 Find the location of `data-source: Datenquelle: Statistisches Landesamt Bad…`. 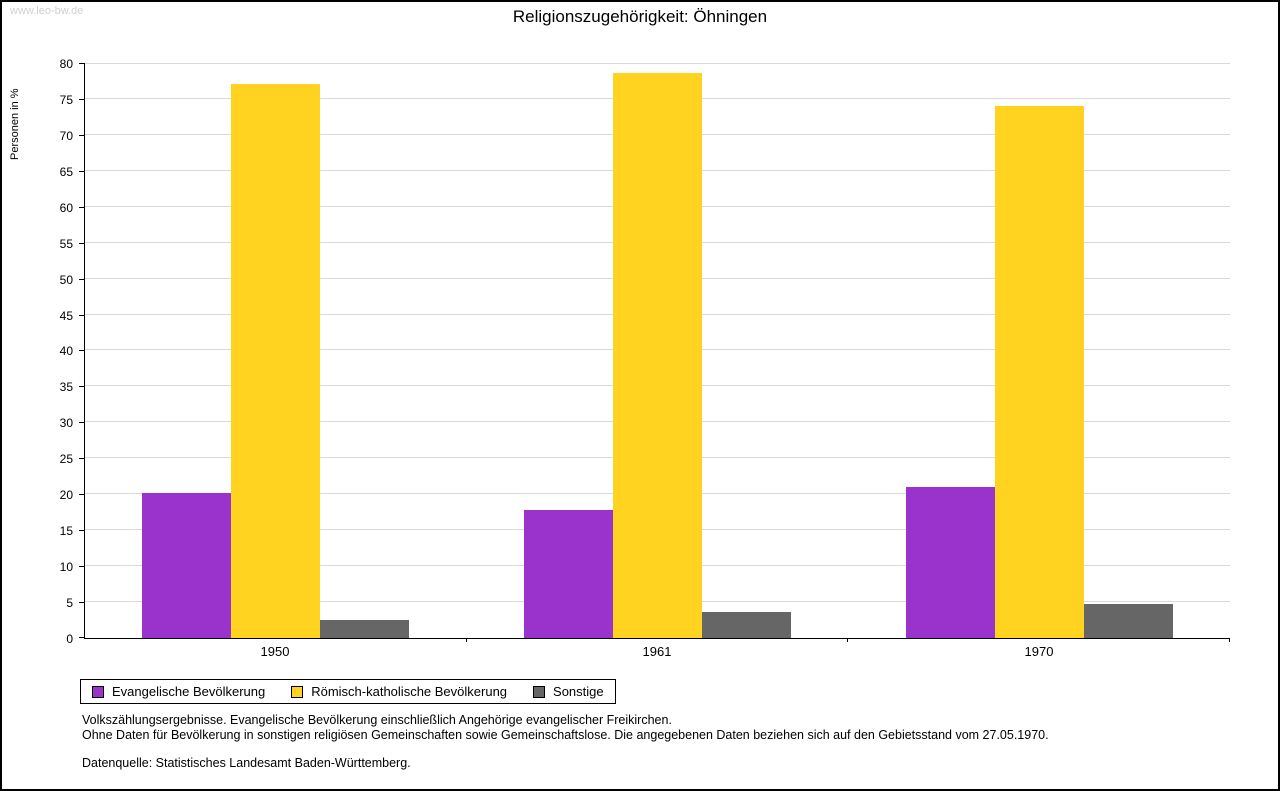

data-source: Datenquelle: Statistisches Landesamt Bad… is located at coordinates (246, 763).